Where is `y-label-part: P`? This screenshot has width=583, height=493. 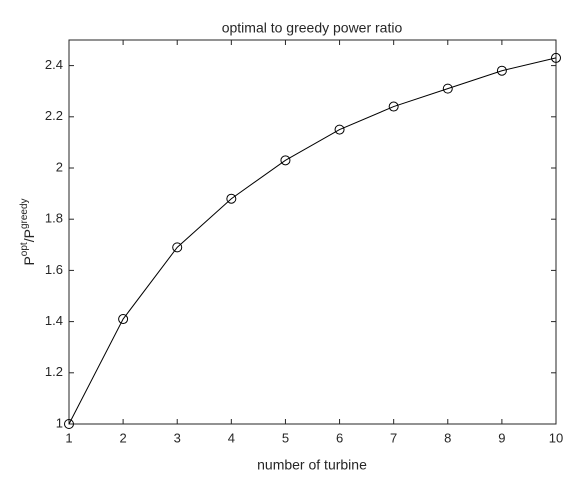
y-label-part: P is located at coordinates (29, 260).